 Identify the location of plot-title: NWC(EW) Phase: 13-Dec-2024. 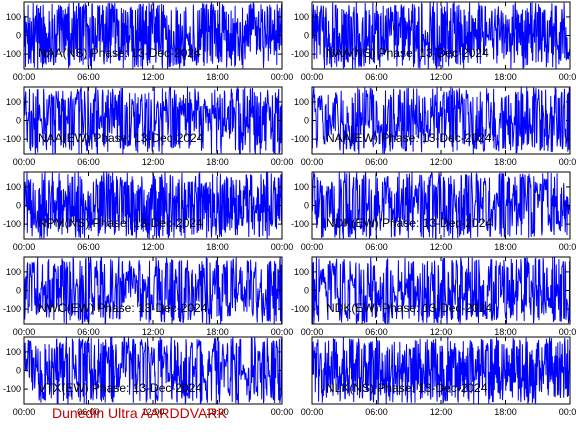
(123, 308).